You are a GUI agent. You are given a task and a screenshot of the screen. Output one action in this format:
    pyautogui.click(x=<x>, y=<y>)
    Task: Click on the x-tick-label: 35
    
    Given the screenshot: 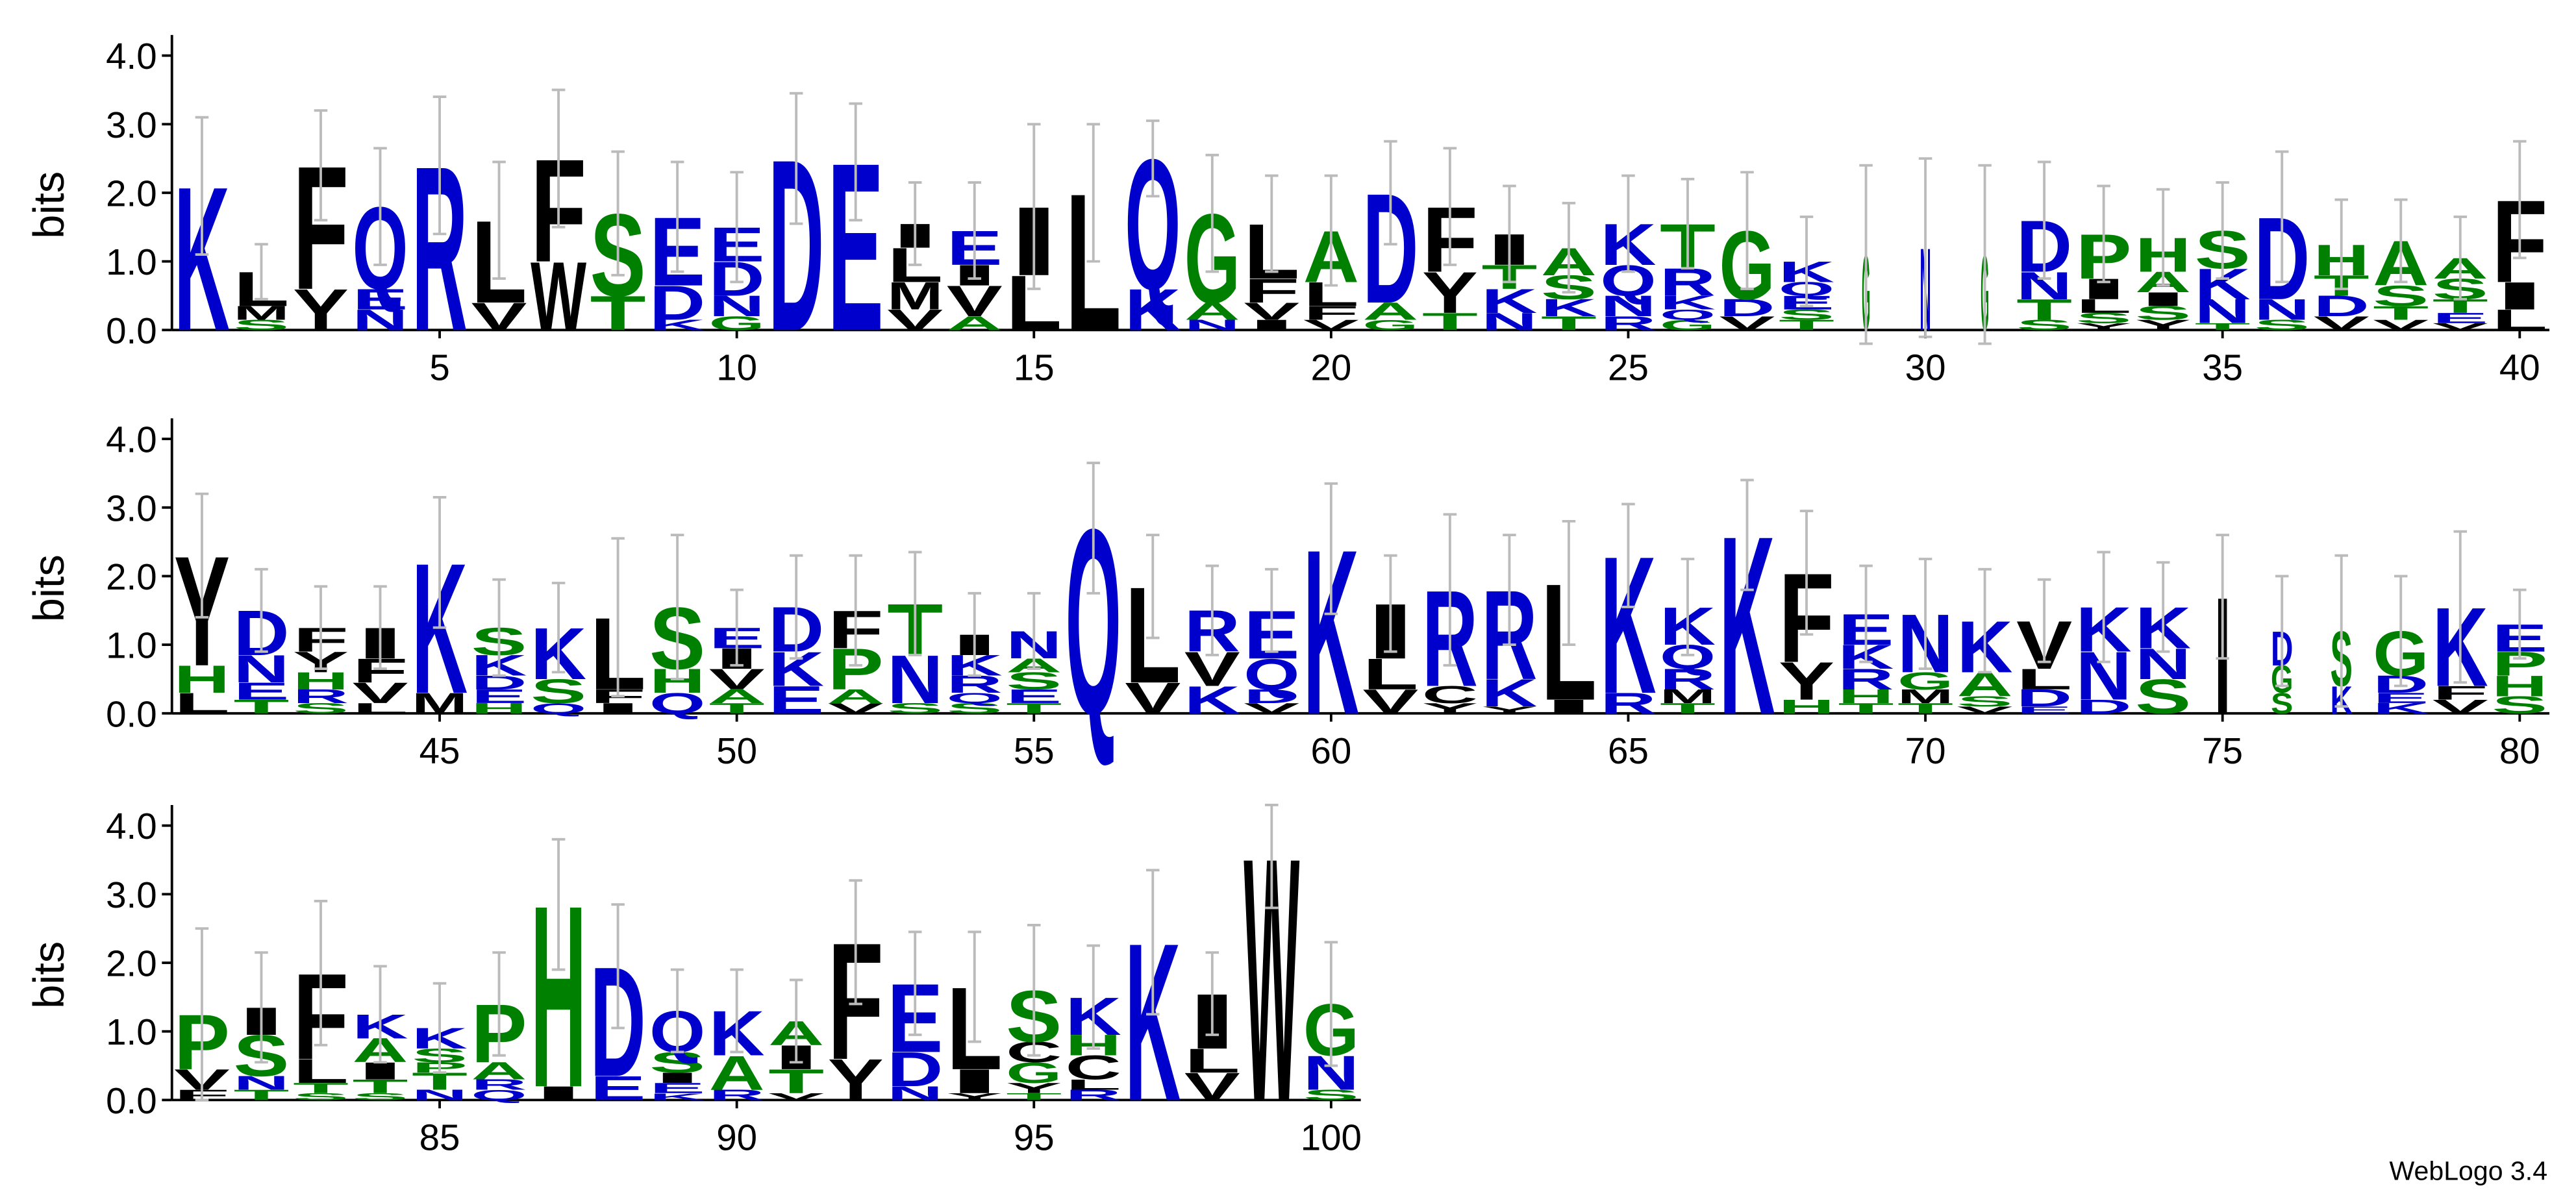 What is the action you would take?
    pyautogui.click(x=2222, y=368)
    